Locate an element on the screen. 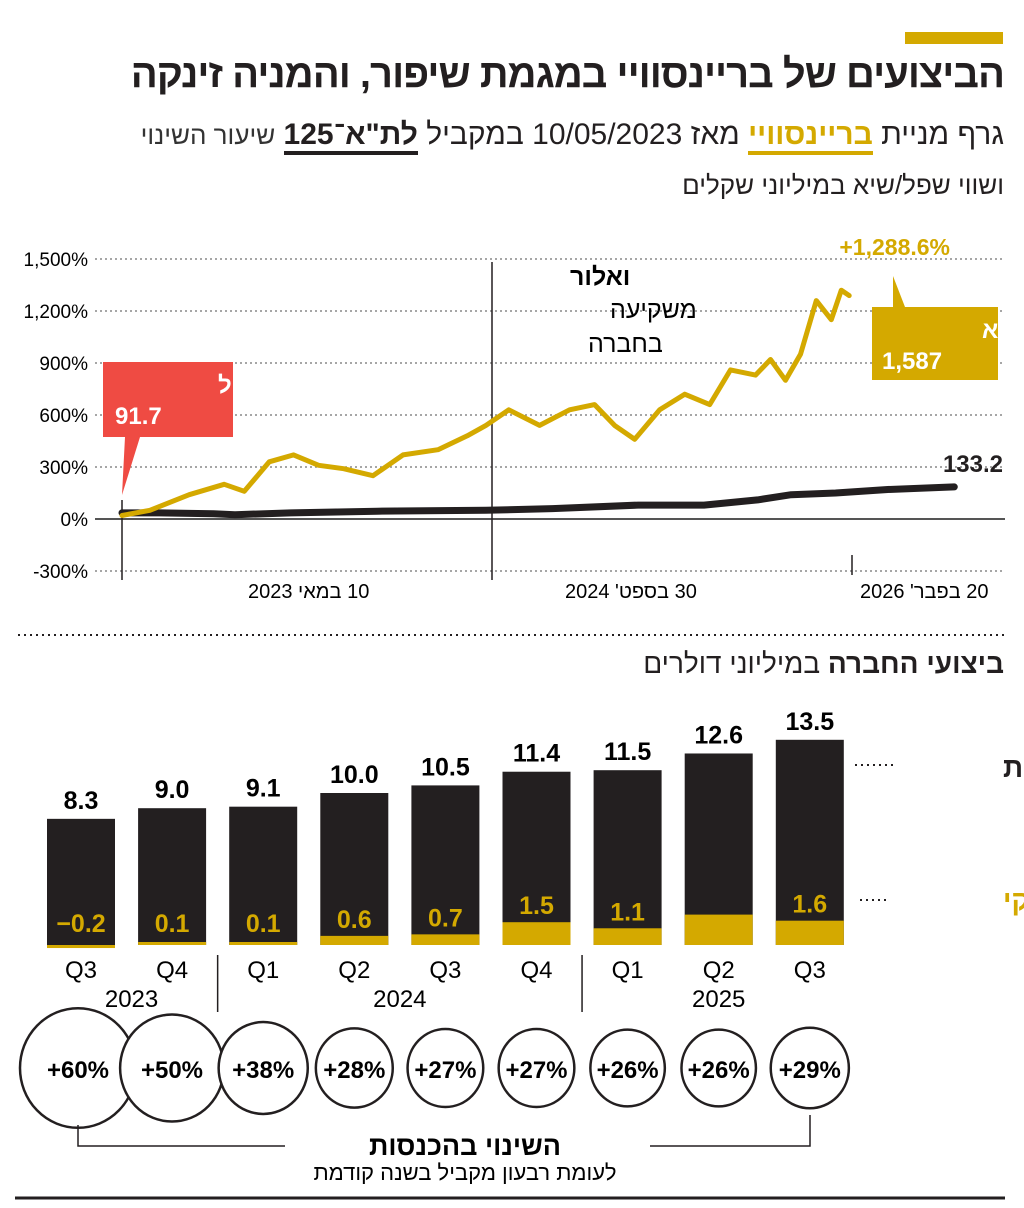 This screenshot has width=1024, height=1208. high-value-callout: שווי שיא 1,587 is located at coordinates (948, 328).